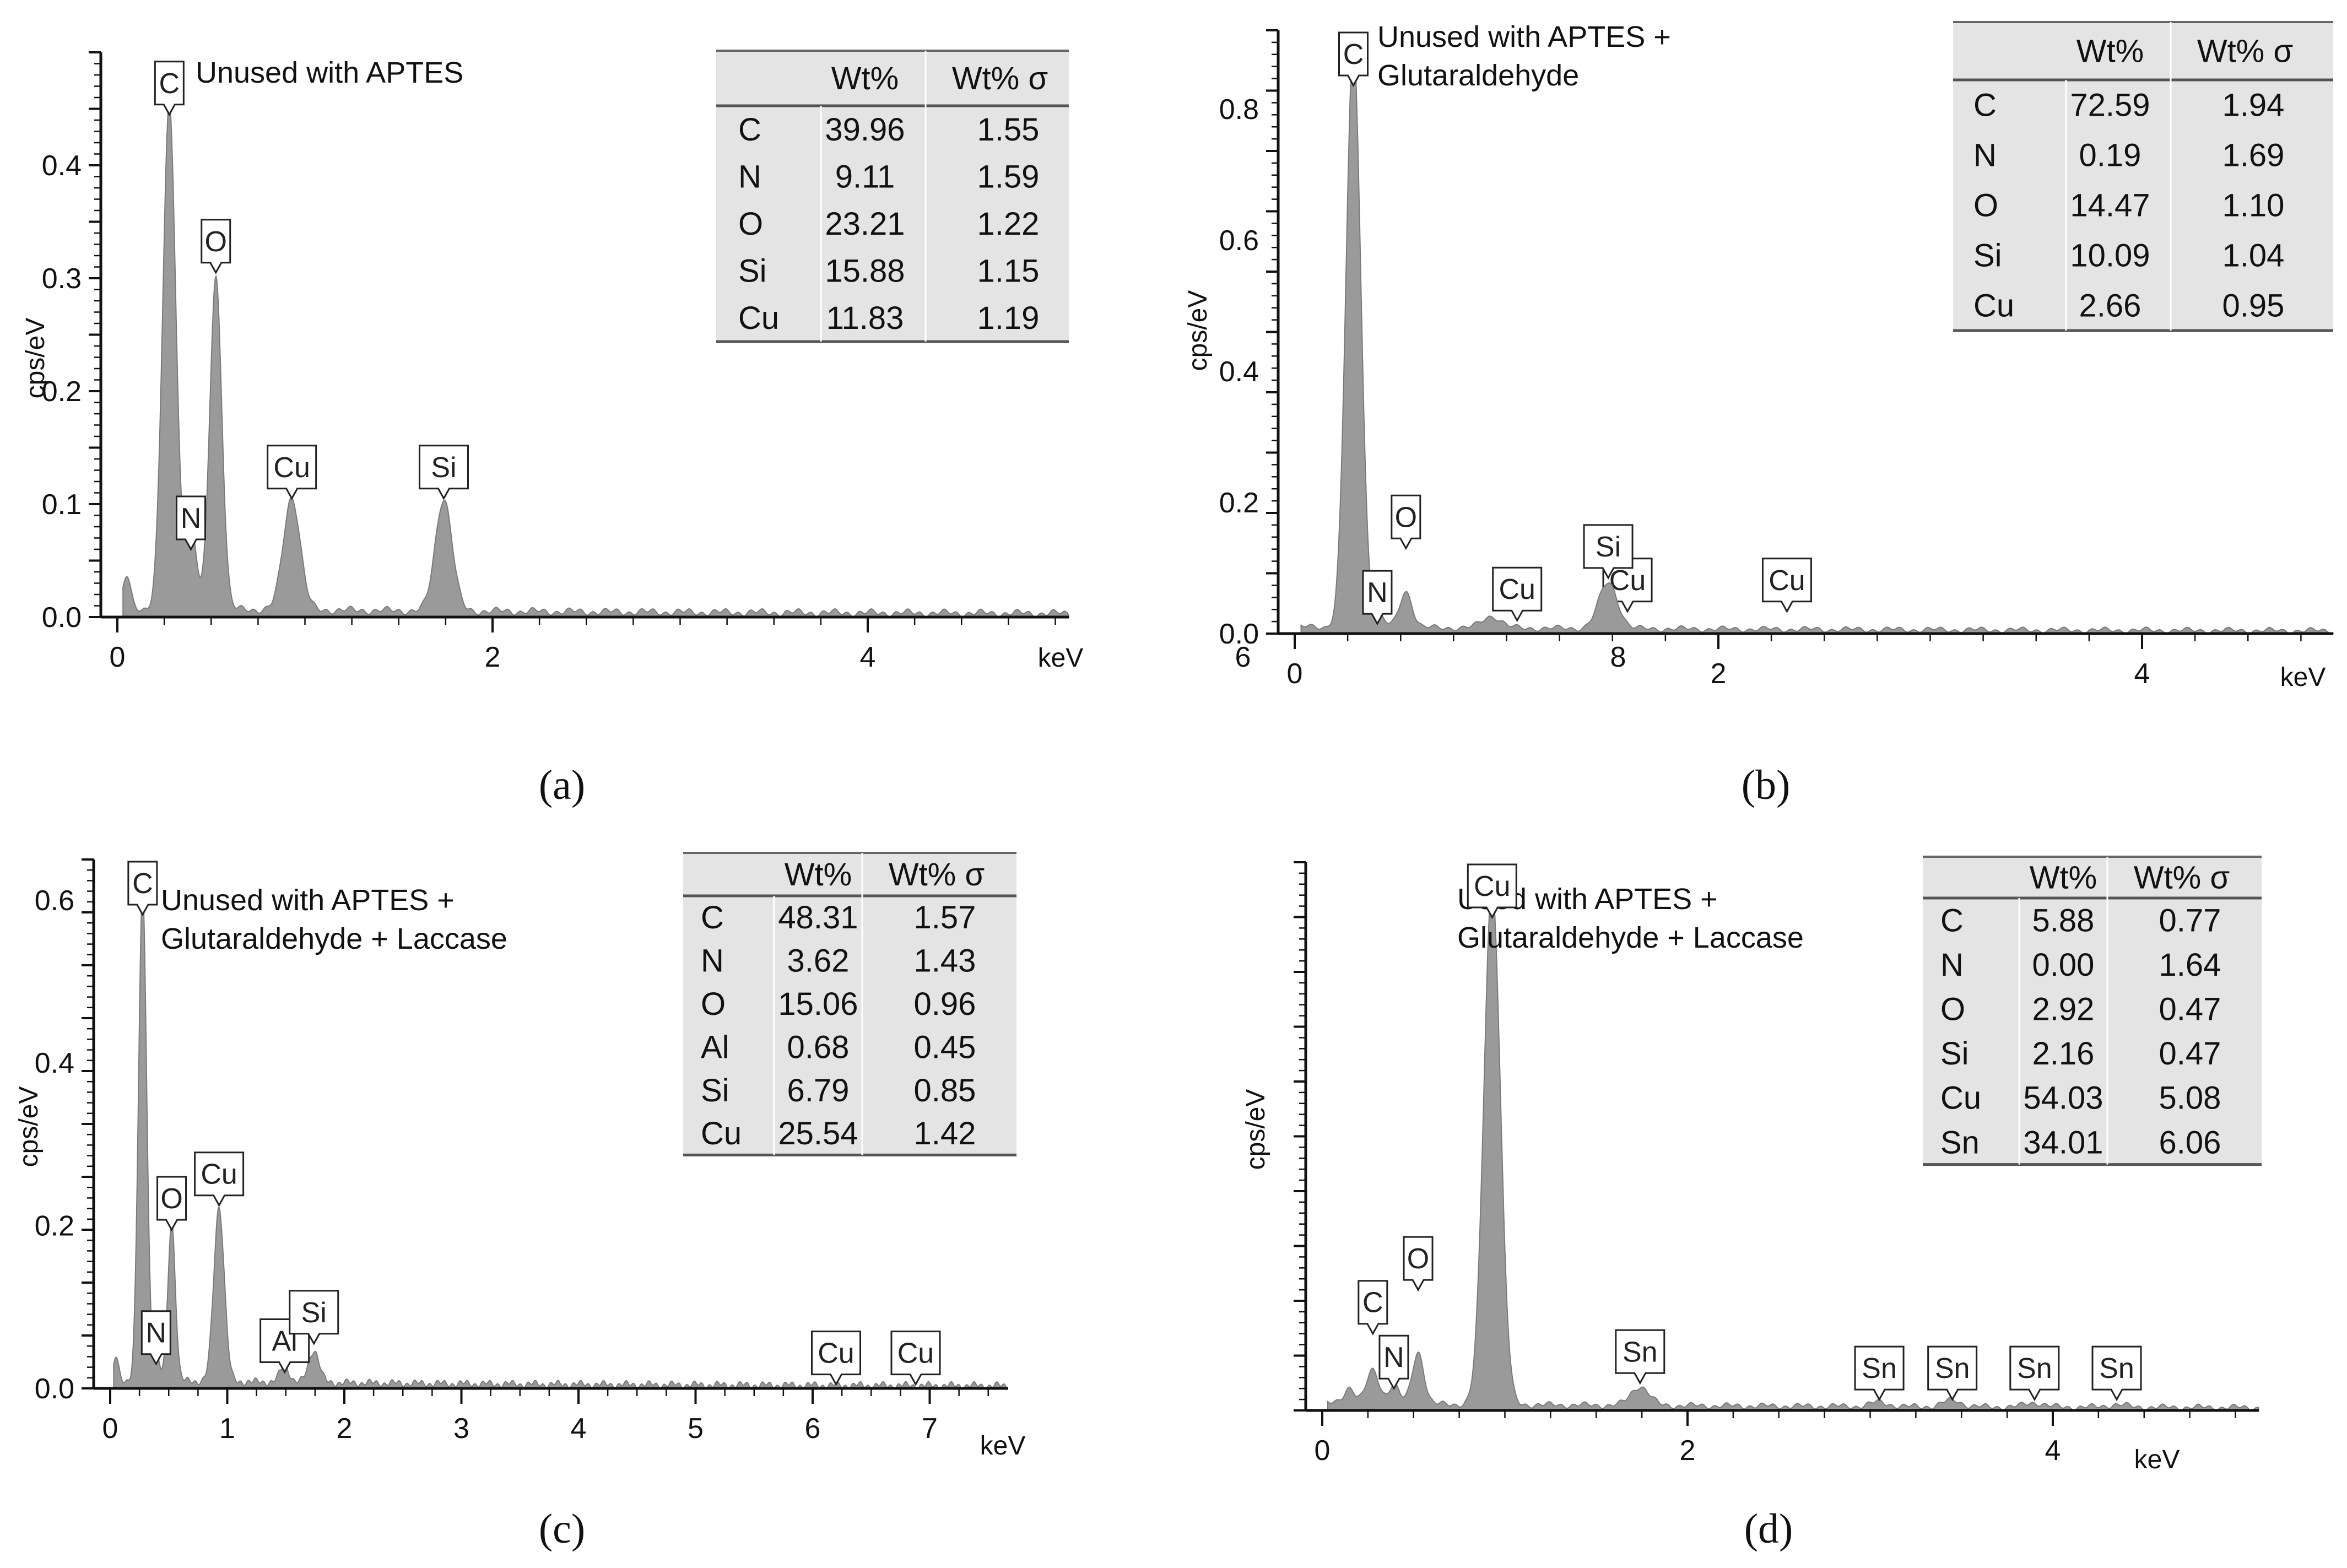  What do you see at coordinates (945, 1004) in the screenshot?
I see `table-value-cell: 0.96` at bounding box center [945, 1004].